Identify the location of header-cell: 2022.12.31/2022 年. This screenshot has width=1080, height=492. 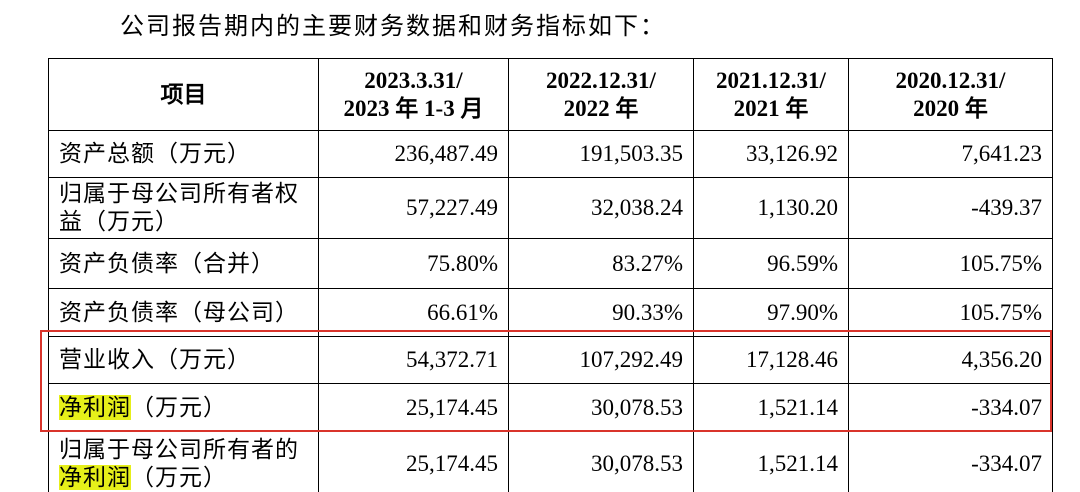
(601, 94).